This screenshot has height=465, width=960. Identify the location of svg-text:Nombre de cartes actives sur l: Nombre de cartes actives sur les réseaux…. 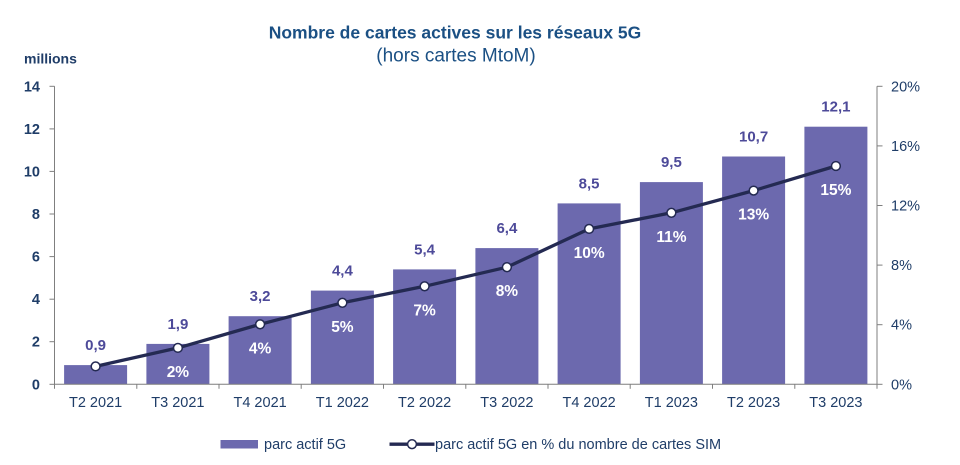
(455, 33).